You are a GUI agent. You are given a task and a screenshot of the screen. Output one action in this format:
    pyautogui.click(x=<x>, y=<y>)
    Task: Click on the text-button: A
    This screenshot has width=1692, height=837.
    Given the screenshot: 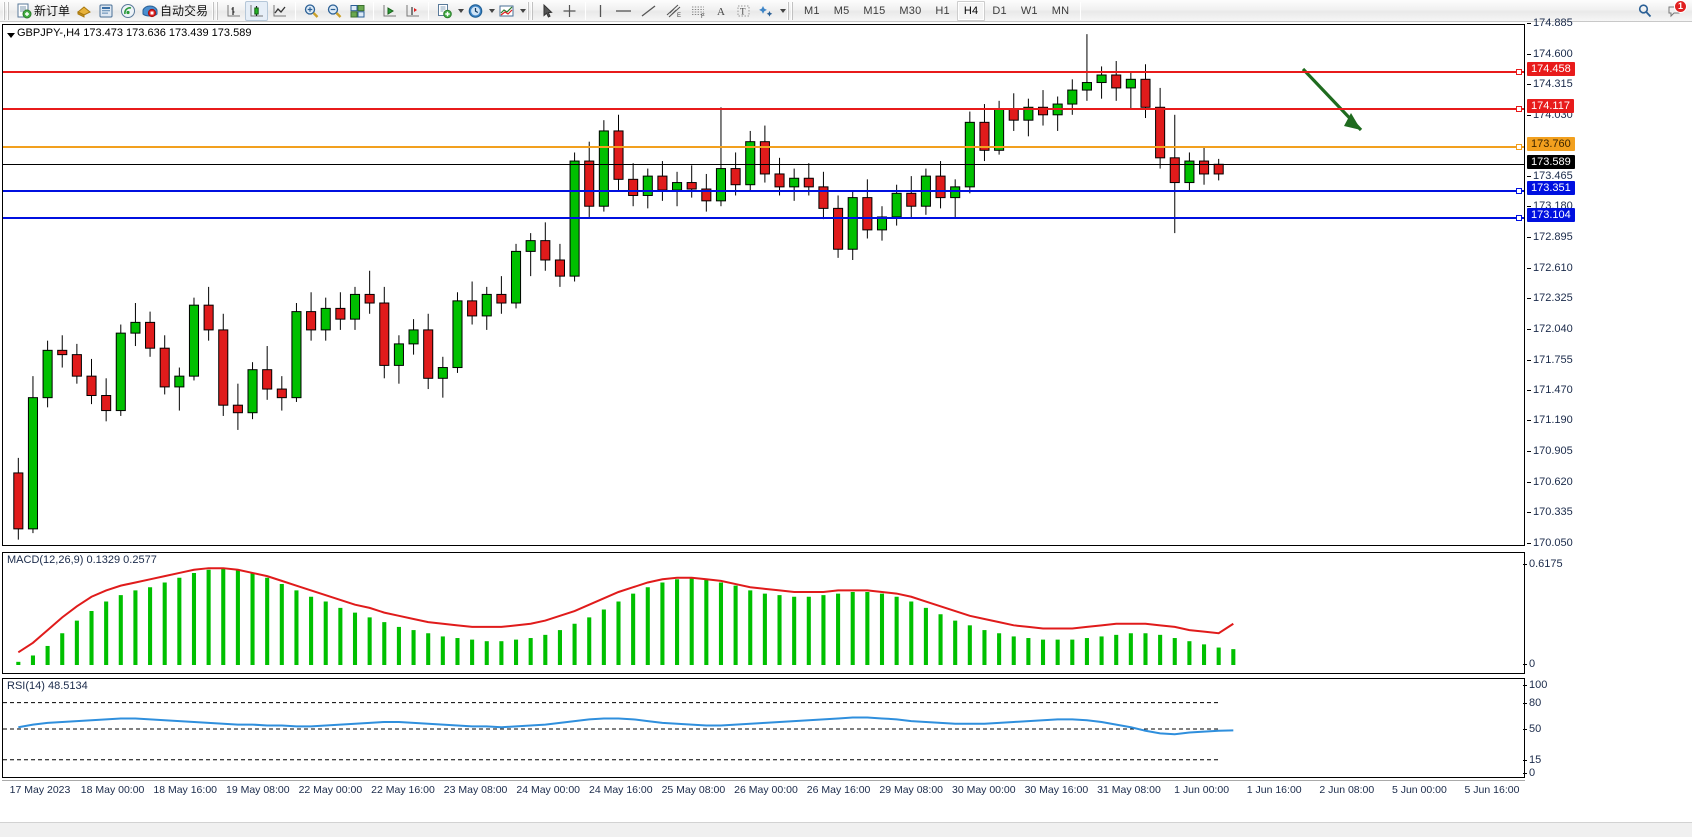 What is the action you would take?
    pyautogui.click(x=721, y=11)
    